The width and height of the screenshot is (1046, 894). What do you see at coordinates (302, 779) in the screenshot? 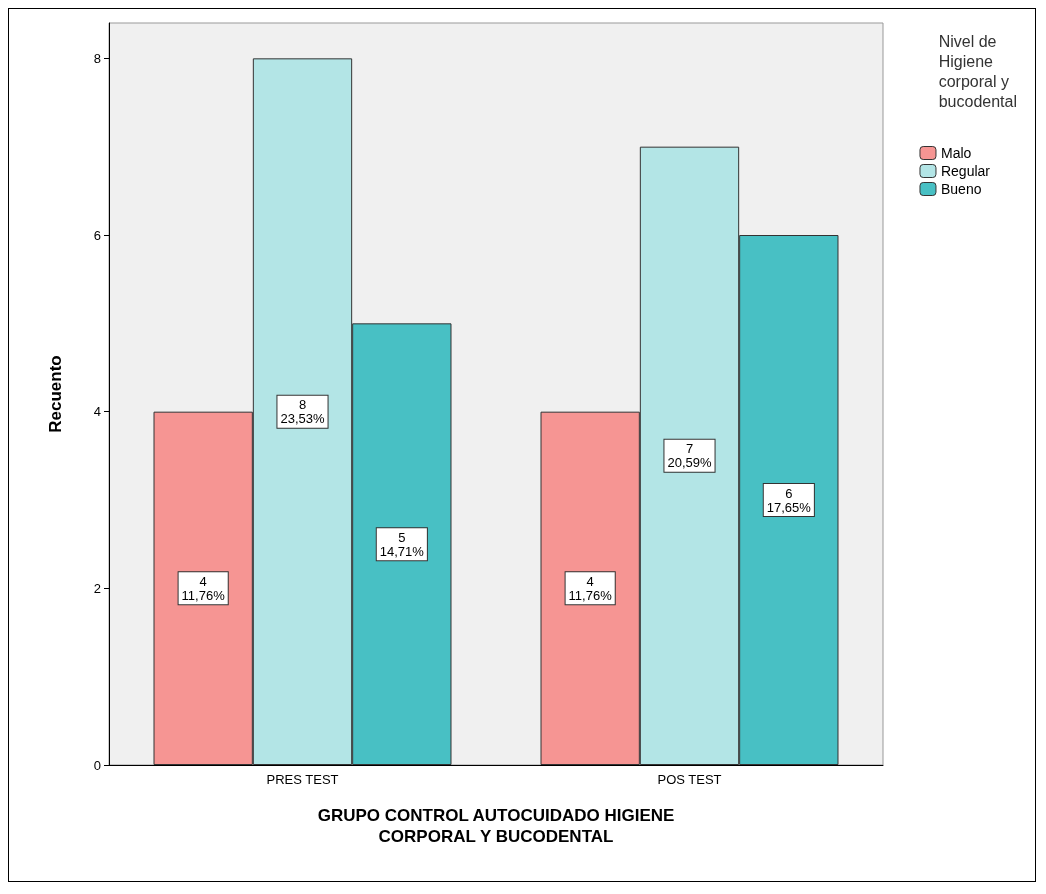
I see `x-tick-label: PRES TEST` at bounding box center [302, 779].